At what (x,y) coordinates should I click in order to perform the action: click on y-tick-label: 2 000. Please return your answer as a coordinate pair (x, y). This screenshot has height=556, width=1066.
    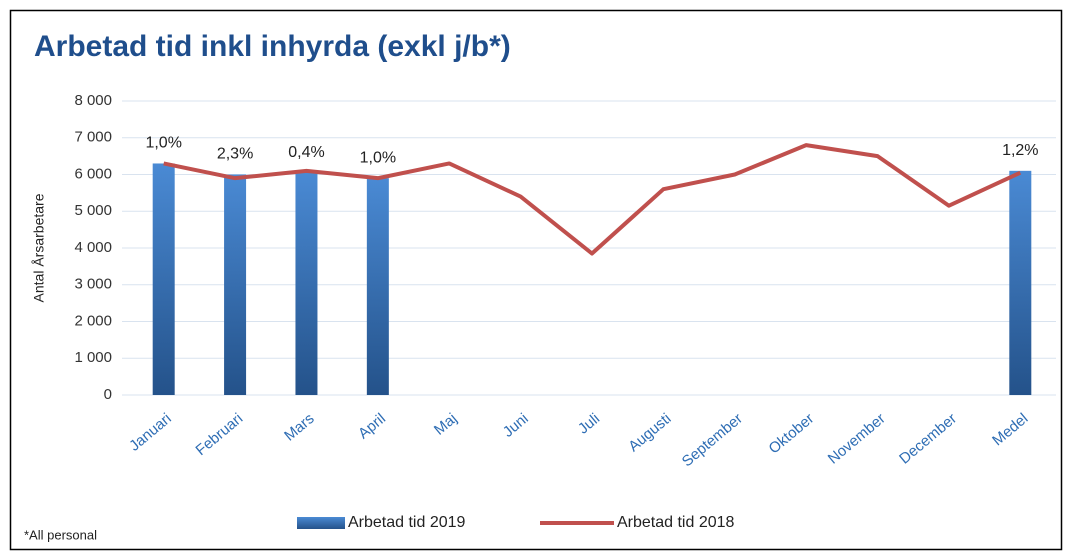
    Looking at the image, I should click on (93, 320).